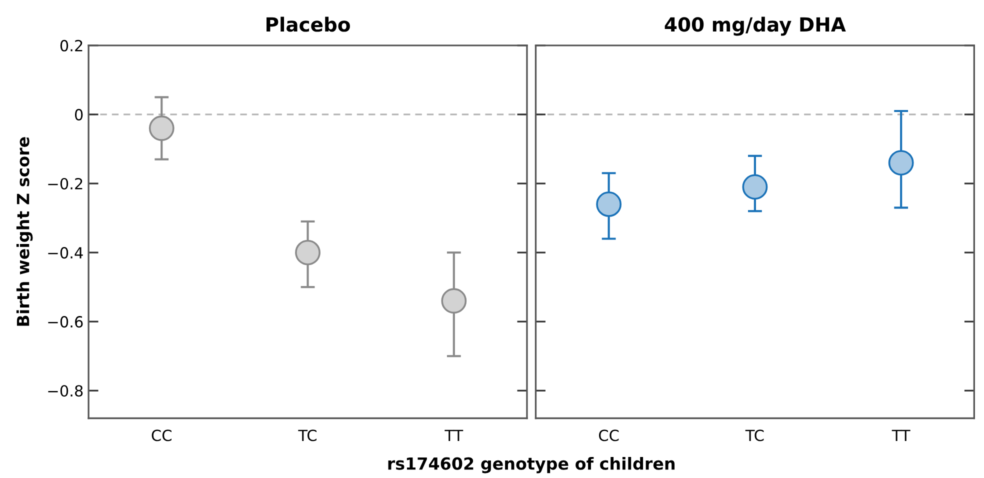 The image size is (984, 478). Describe the element at coordinates (65, 184) in the screenshot. I see `y-tick-label: −0.2` at that location.